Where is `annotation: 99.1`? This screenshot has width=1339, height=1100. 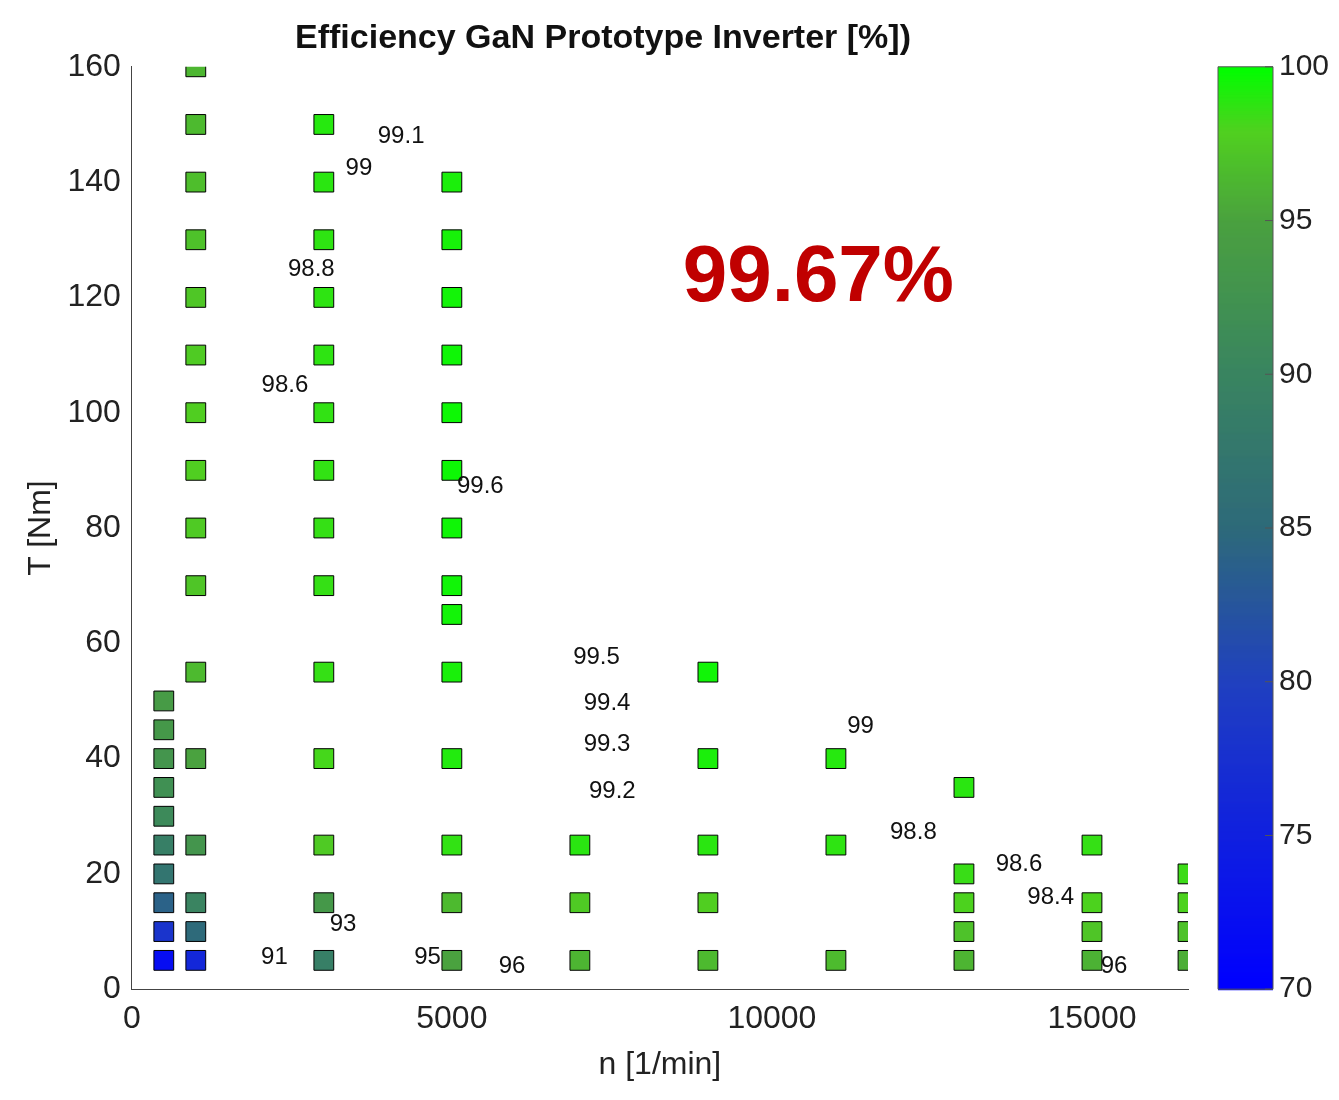
annotation: 99.1 is located at coordinates (401, 134).